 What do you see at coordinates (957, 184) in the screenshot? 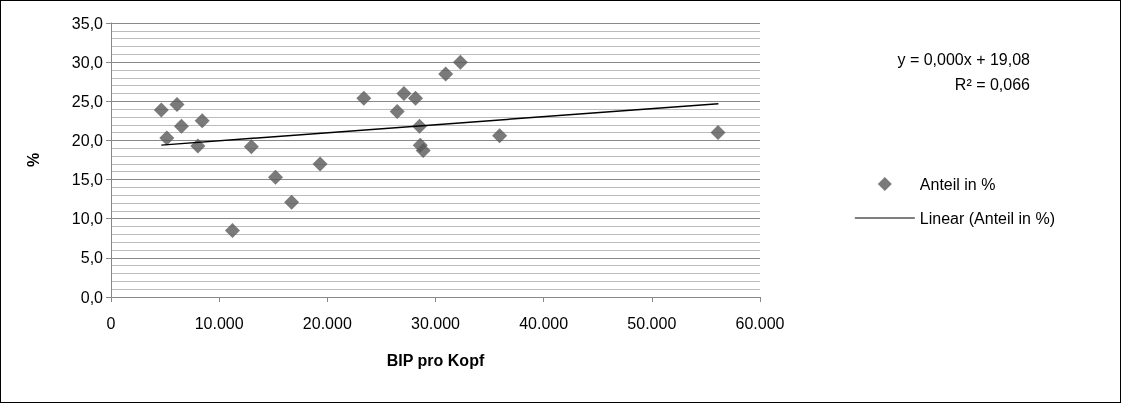
I see `legend-label: Anteil in %` at bounding box center [957, 184].